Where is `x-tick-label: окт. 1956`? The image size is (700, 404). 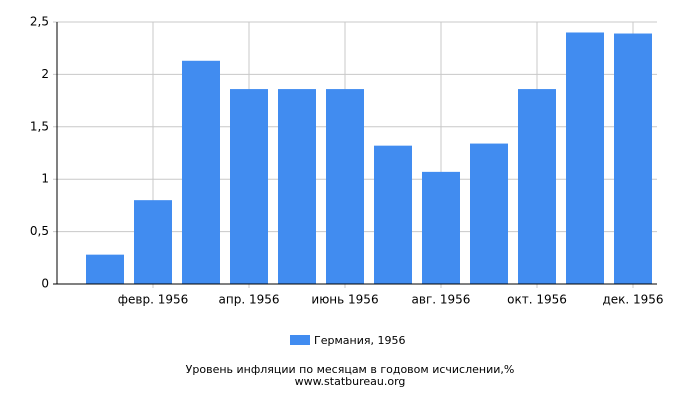 x-tick-label: окт. 1956 is located at coordinates (537, 300).